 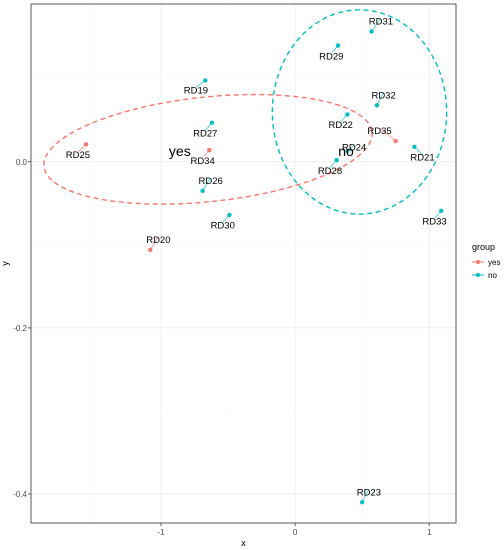 What do you see at coordinates (387, 134) in the screenshot?
I see `label-connector-rd35` at bounding box center [387, 134].